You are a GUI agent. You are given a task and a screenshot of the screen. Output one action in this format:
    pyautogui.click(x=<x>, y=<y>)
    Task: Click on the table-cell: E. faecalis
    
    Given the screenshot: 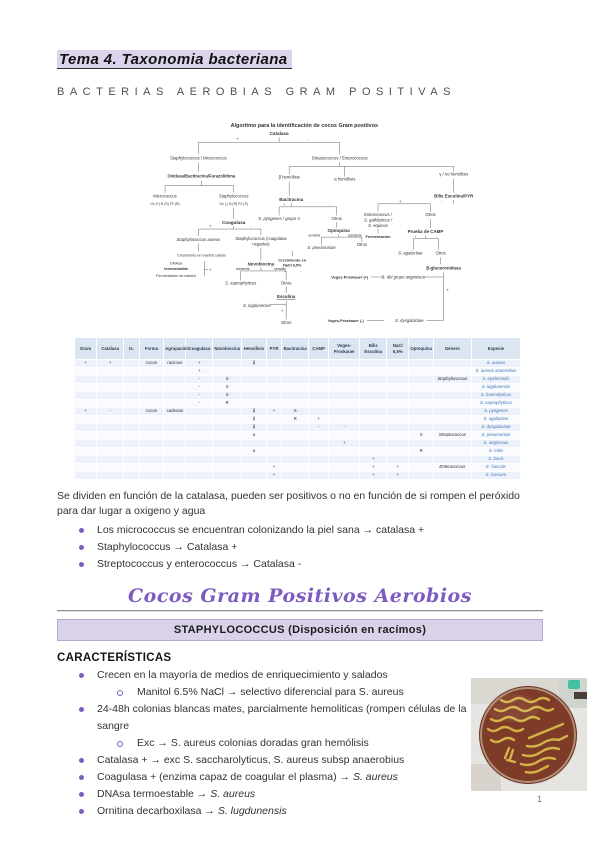 What is the action you would take?
    pyautogui.click(x=496, y=467)
    